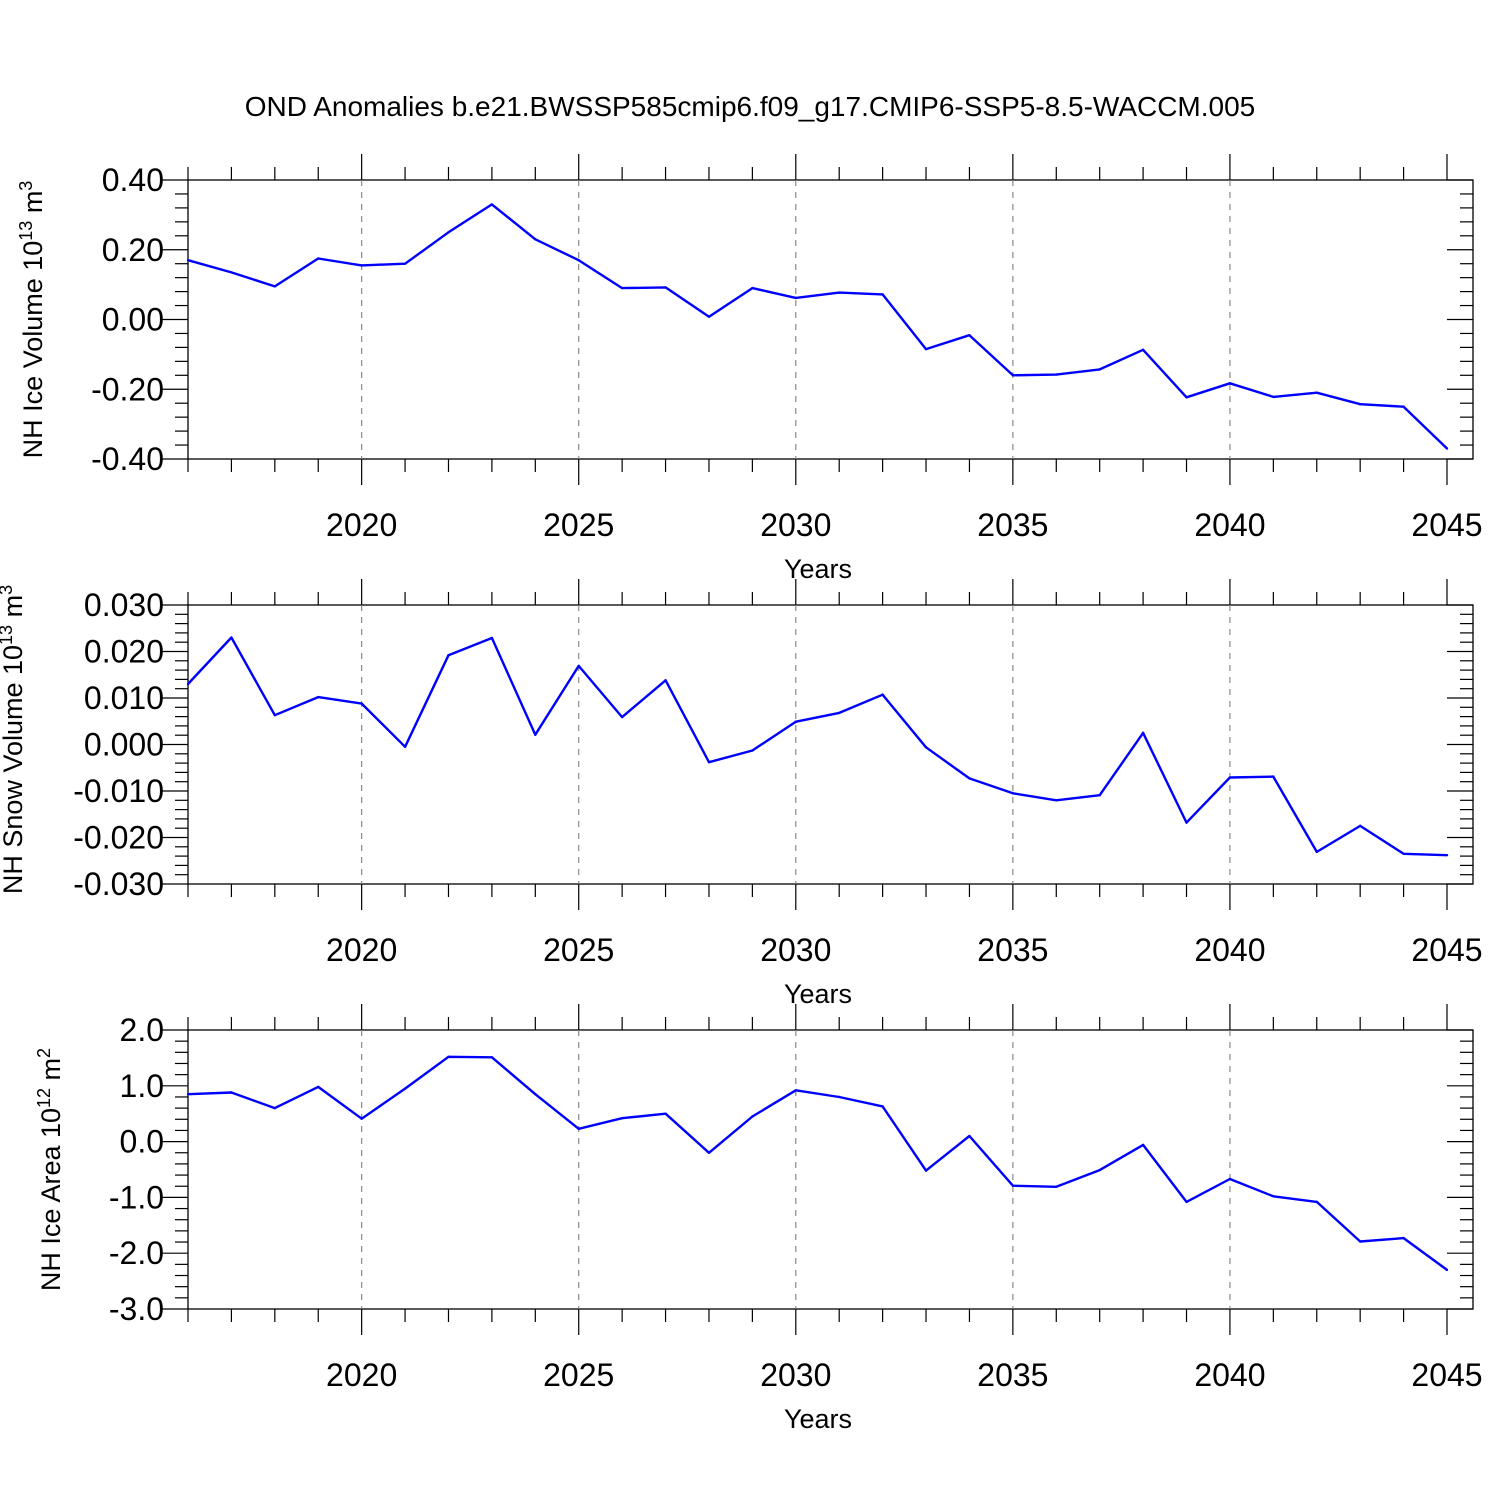  I want to click on y-tick-label: -0.010, so click(118, 791).